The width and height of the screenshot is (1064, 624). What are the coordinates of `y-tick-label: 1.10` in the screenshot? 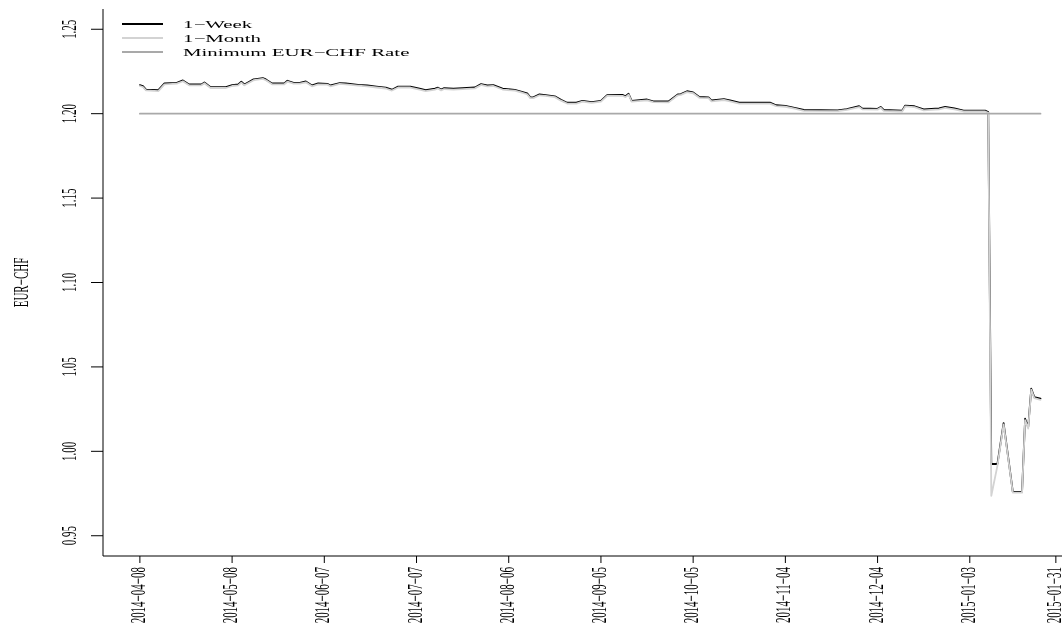 It's located at (69, 282).